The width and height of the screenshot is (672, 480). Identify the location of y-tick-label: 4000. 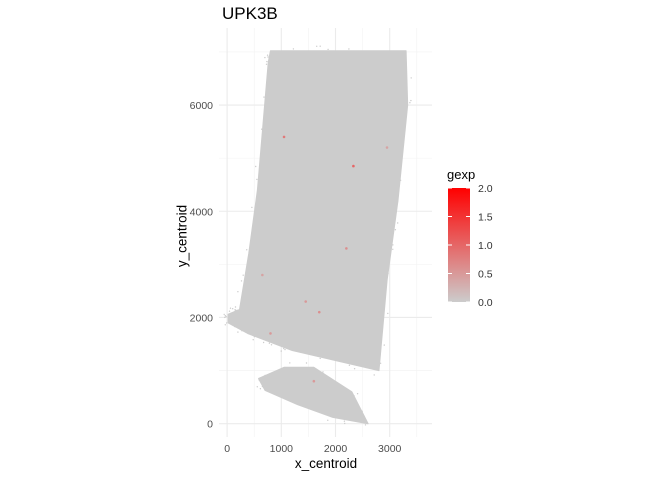
(202, 212).